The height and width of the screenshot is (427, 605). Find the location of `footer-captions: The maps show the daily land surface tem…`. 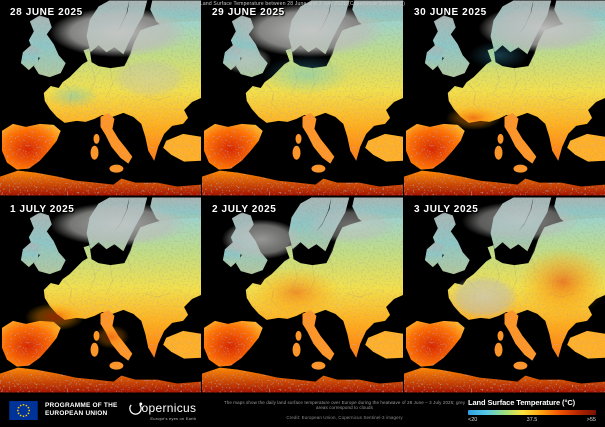

footer-captions: The maps show the daily land surface tem… is located at coordinates (344, 410).